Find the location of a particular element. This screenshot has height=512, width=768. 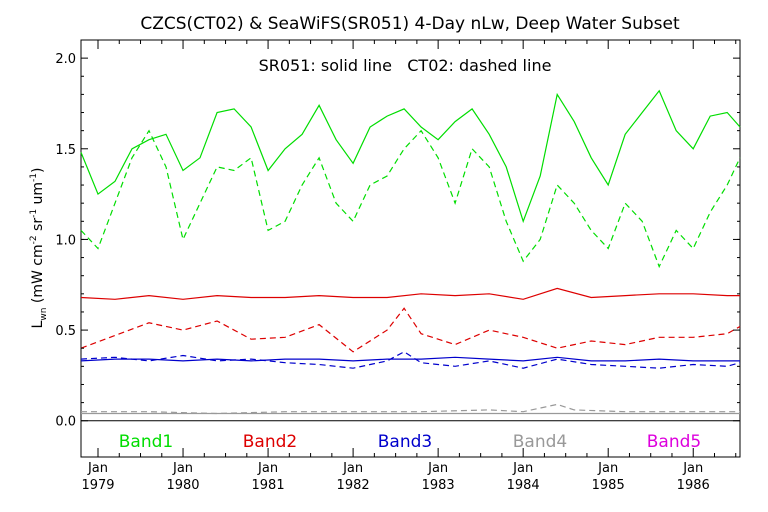

x-tick-year: 1980 is located at coordinates (182, 485).